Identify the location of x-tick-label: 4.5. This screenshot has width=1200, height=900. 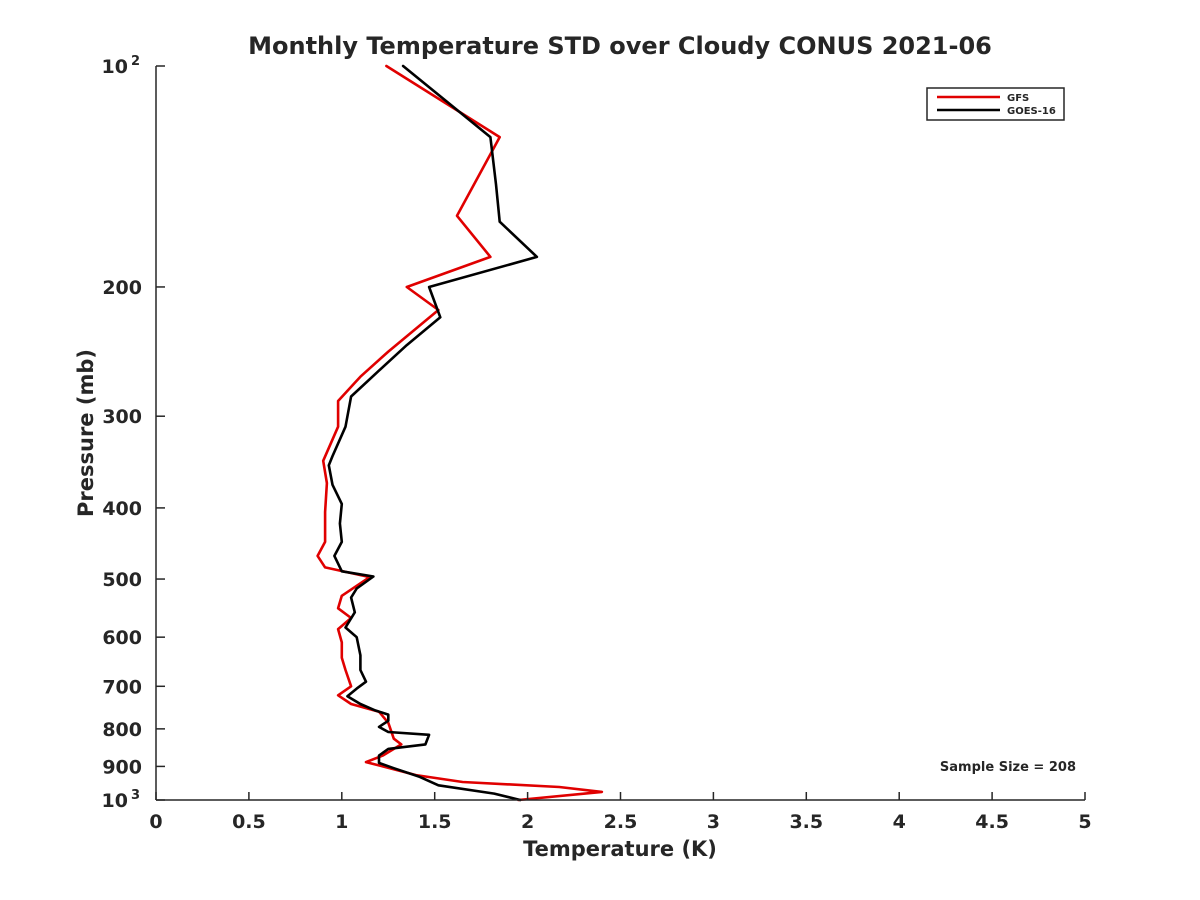
(992, 822).